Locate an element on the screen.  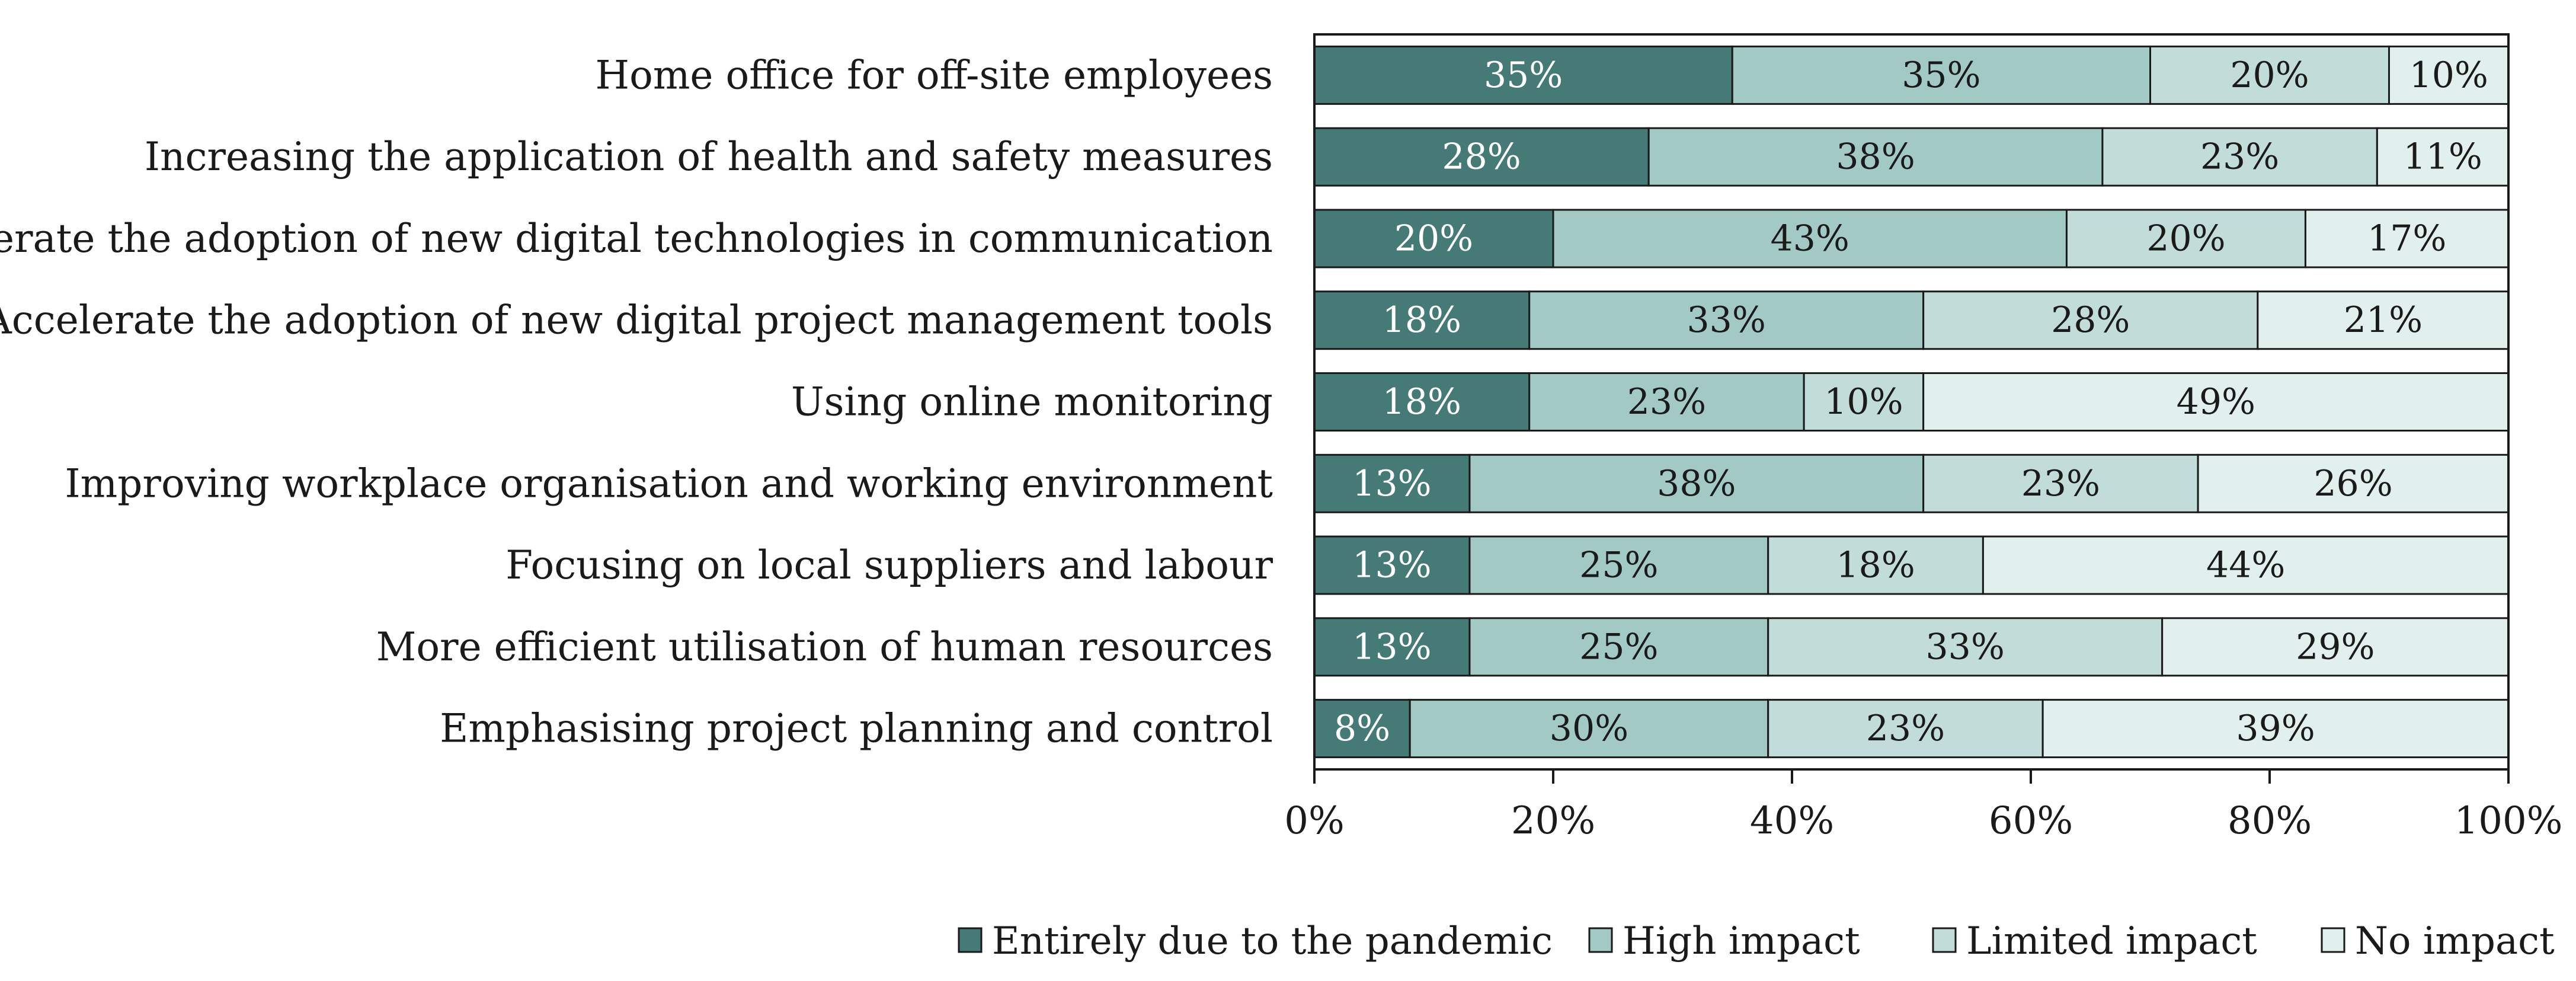
data-label: 30% is located at coordinates (1589, 728).